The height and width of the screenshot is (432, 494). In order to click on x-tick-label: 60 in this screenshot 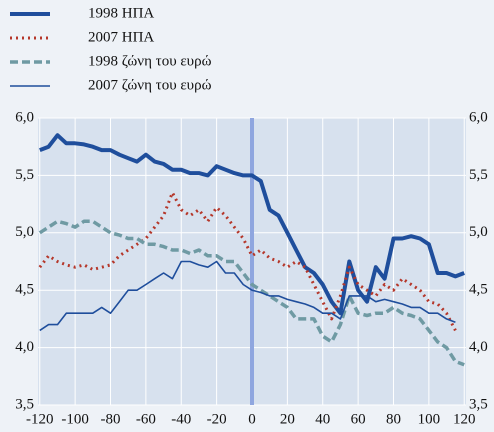, I will do `click(358, 419)`.